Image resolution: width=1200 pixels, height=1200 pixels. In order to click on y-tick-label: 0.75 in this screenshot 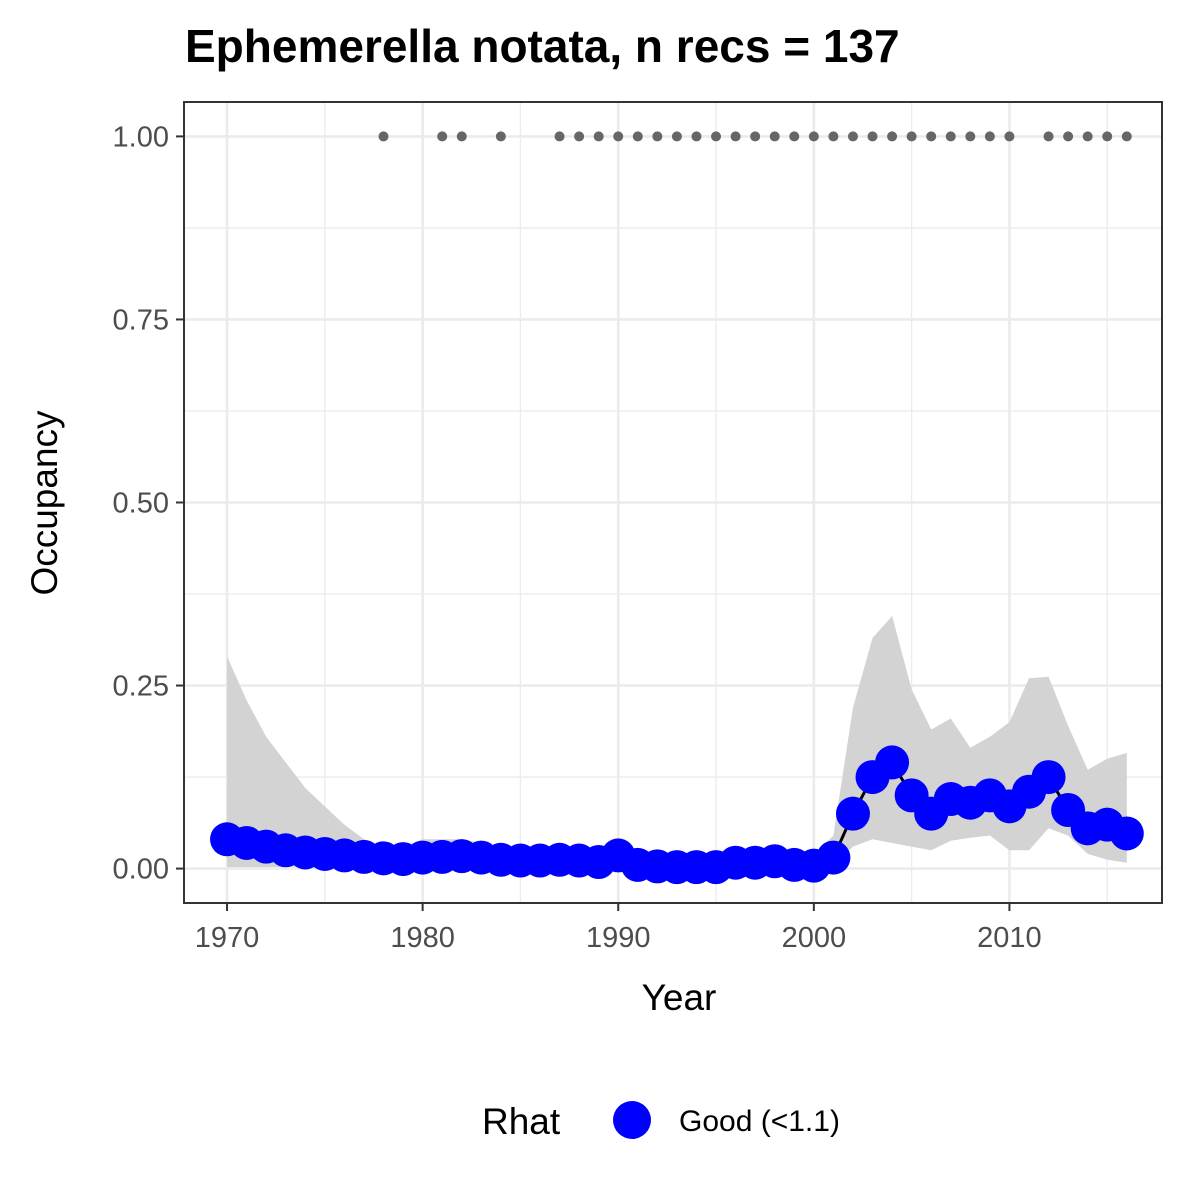, I will do `click(141, 320)`.